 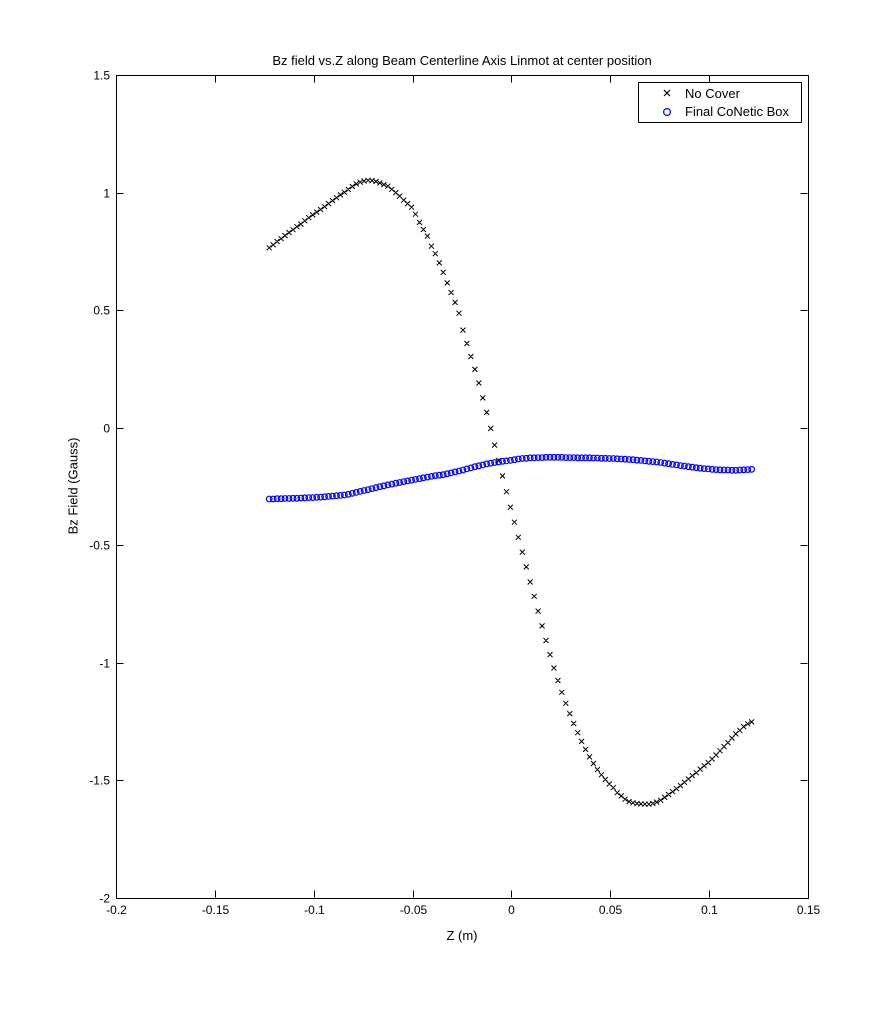 What do you see at coordinates (611, 910) in the screenshot?
I see `svg-text: 0.05` at bounding box center [611, 910].